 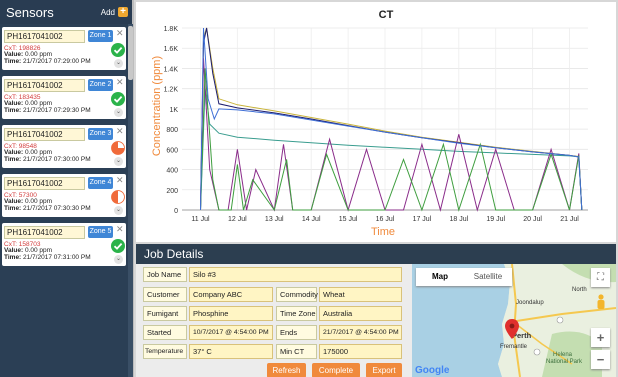 What do you see at coordinates (579, 290) in the screenshot?
I see `map-label-north: North` at bounding box center [579, 290].